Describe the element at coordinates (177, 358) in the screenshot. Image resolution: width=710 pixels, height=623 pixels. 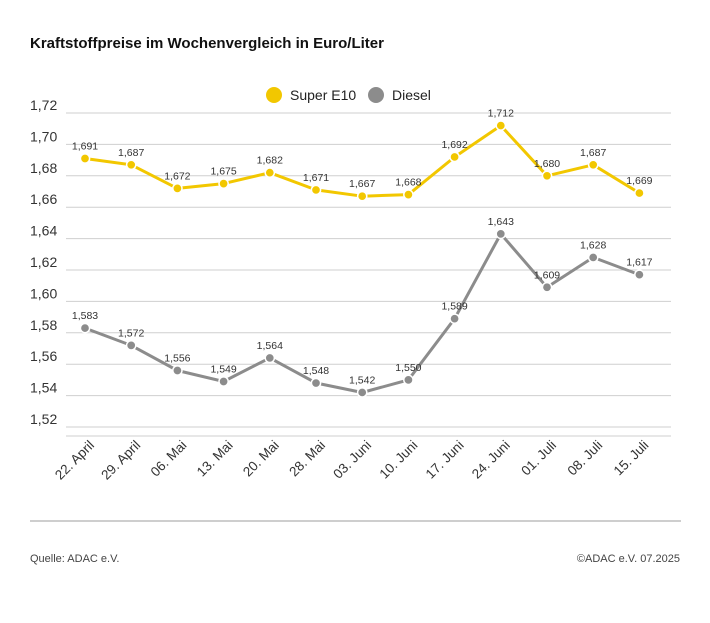
I see `data-label-diesel: 1,556` at that location.